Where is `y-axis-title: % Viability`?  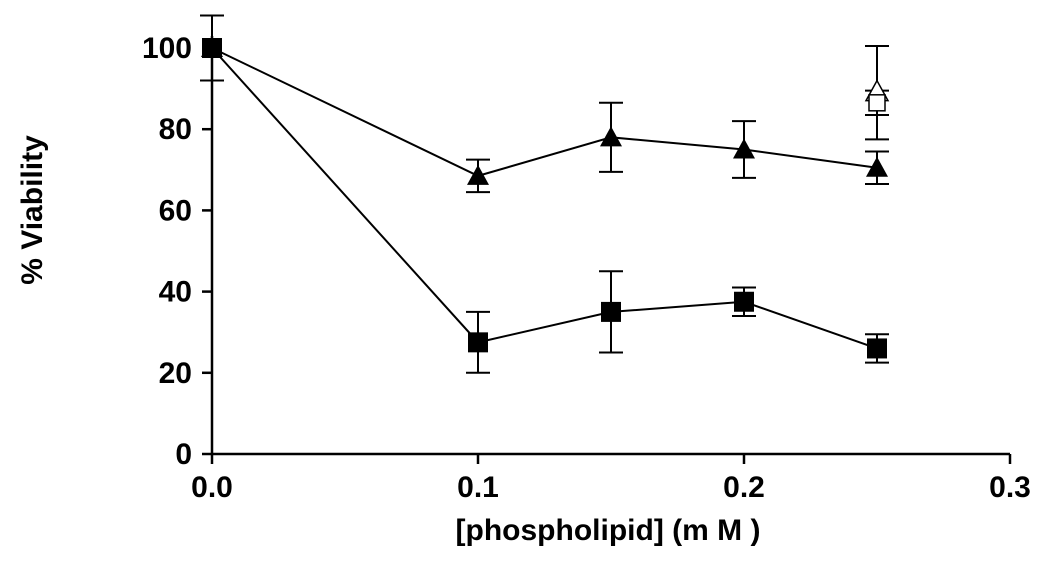 y-axis-title: % Viability is located at coordinates (32, 210).